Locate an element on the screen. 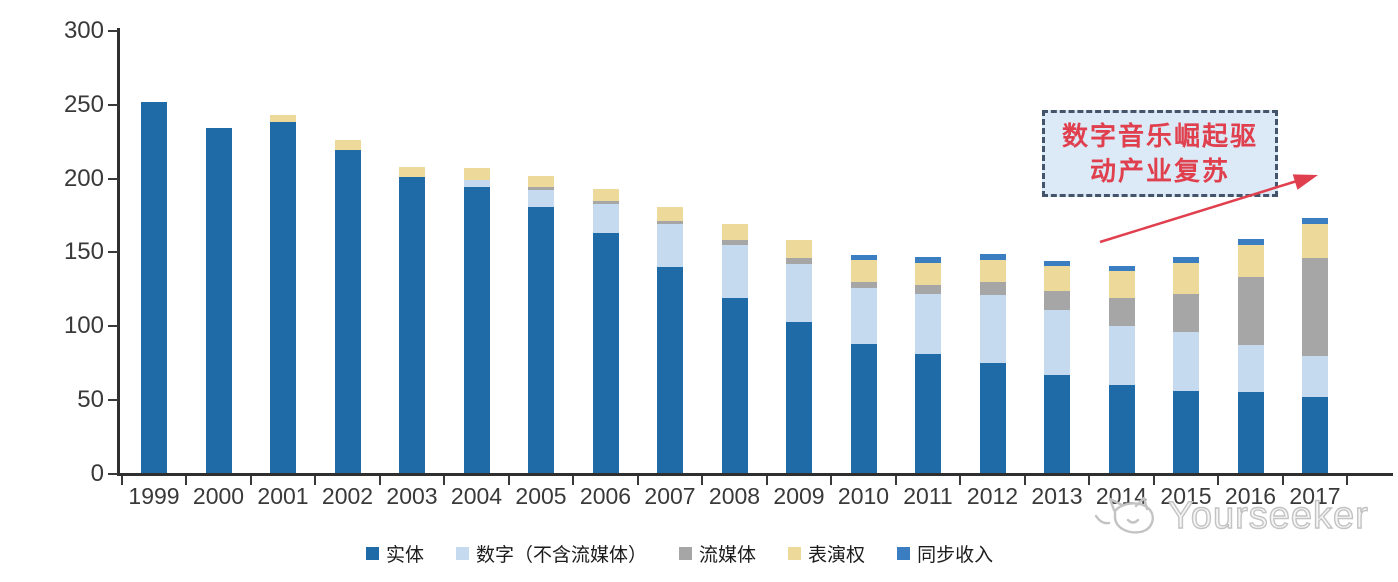 The height and width of the screenshot is (582, 1398). bar-2016 is located at coordinates (1250, 356).